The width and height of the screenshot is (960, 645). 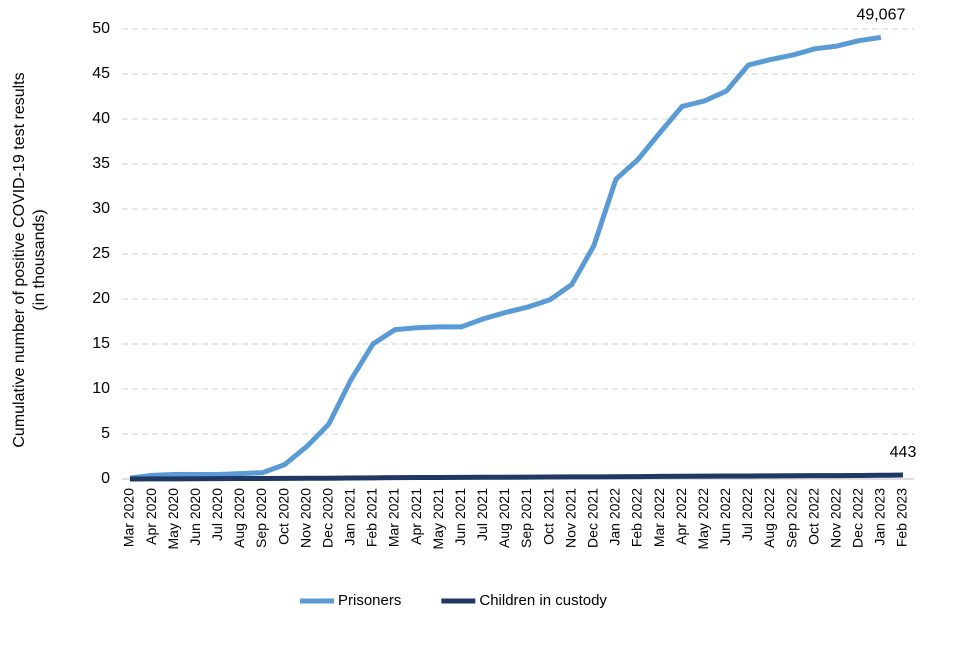 I want to click on y-tick-label: 30, so click(x=101, y=208).